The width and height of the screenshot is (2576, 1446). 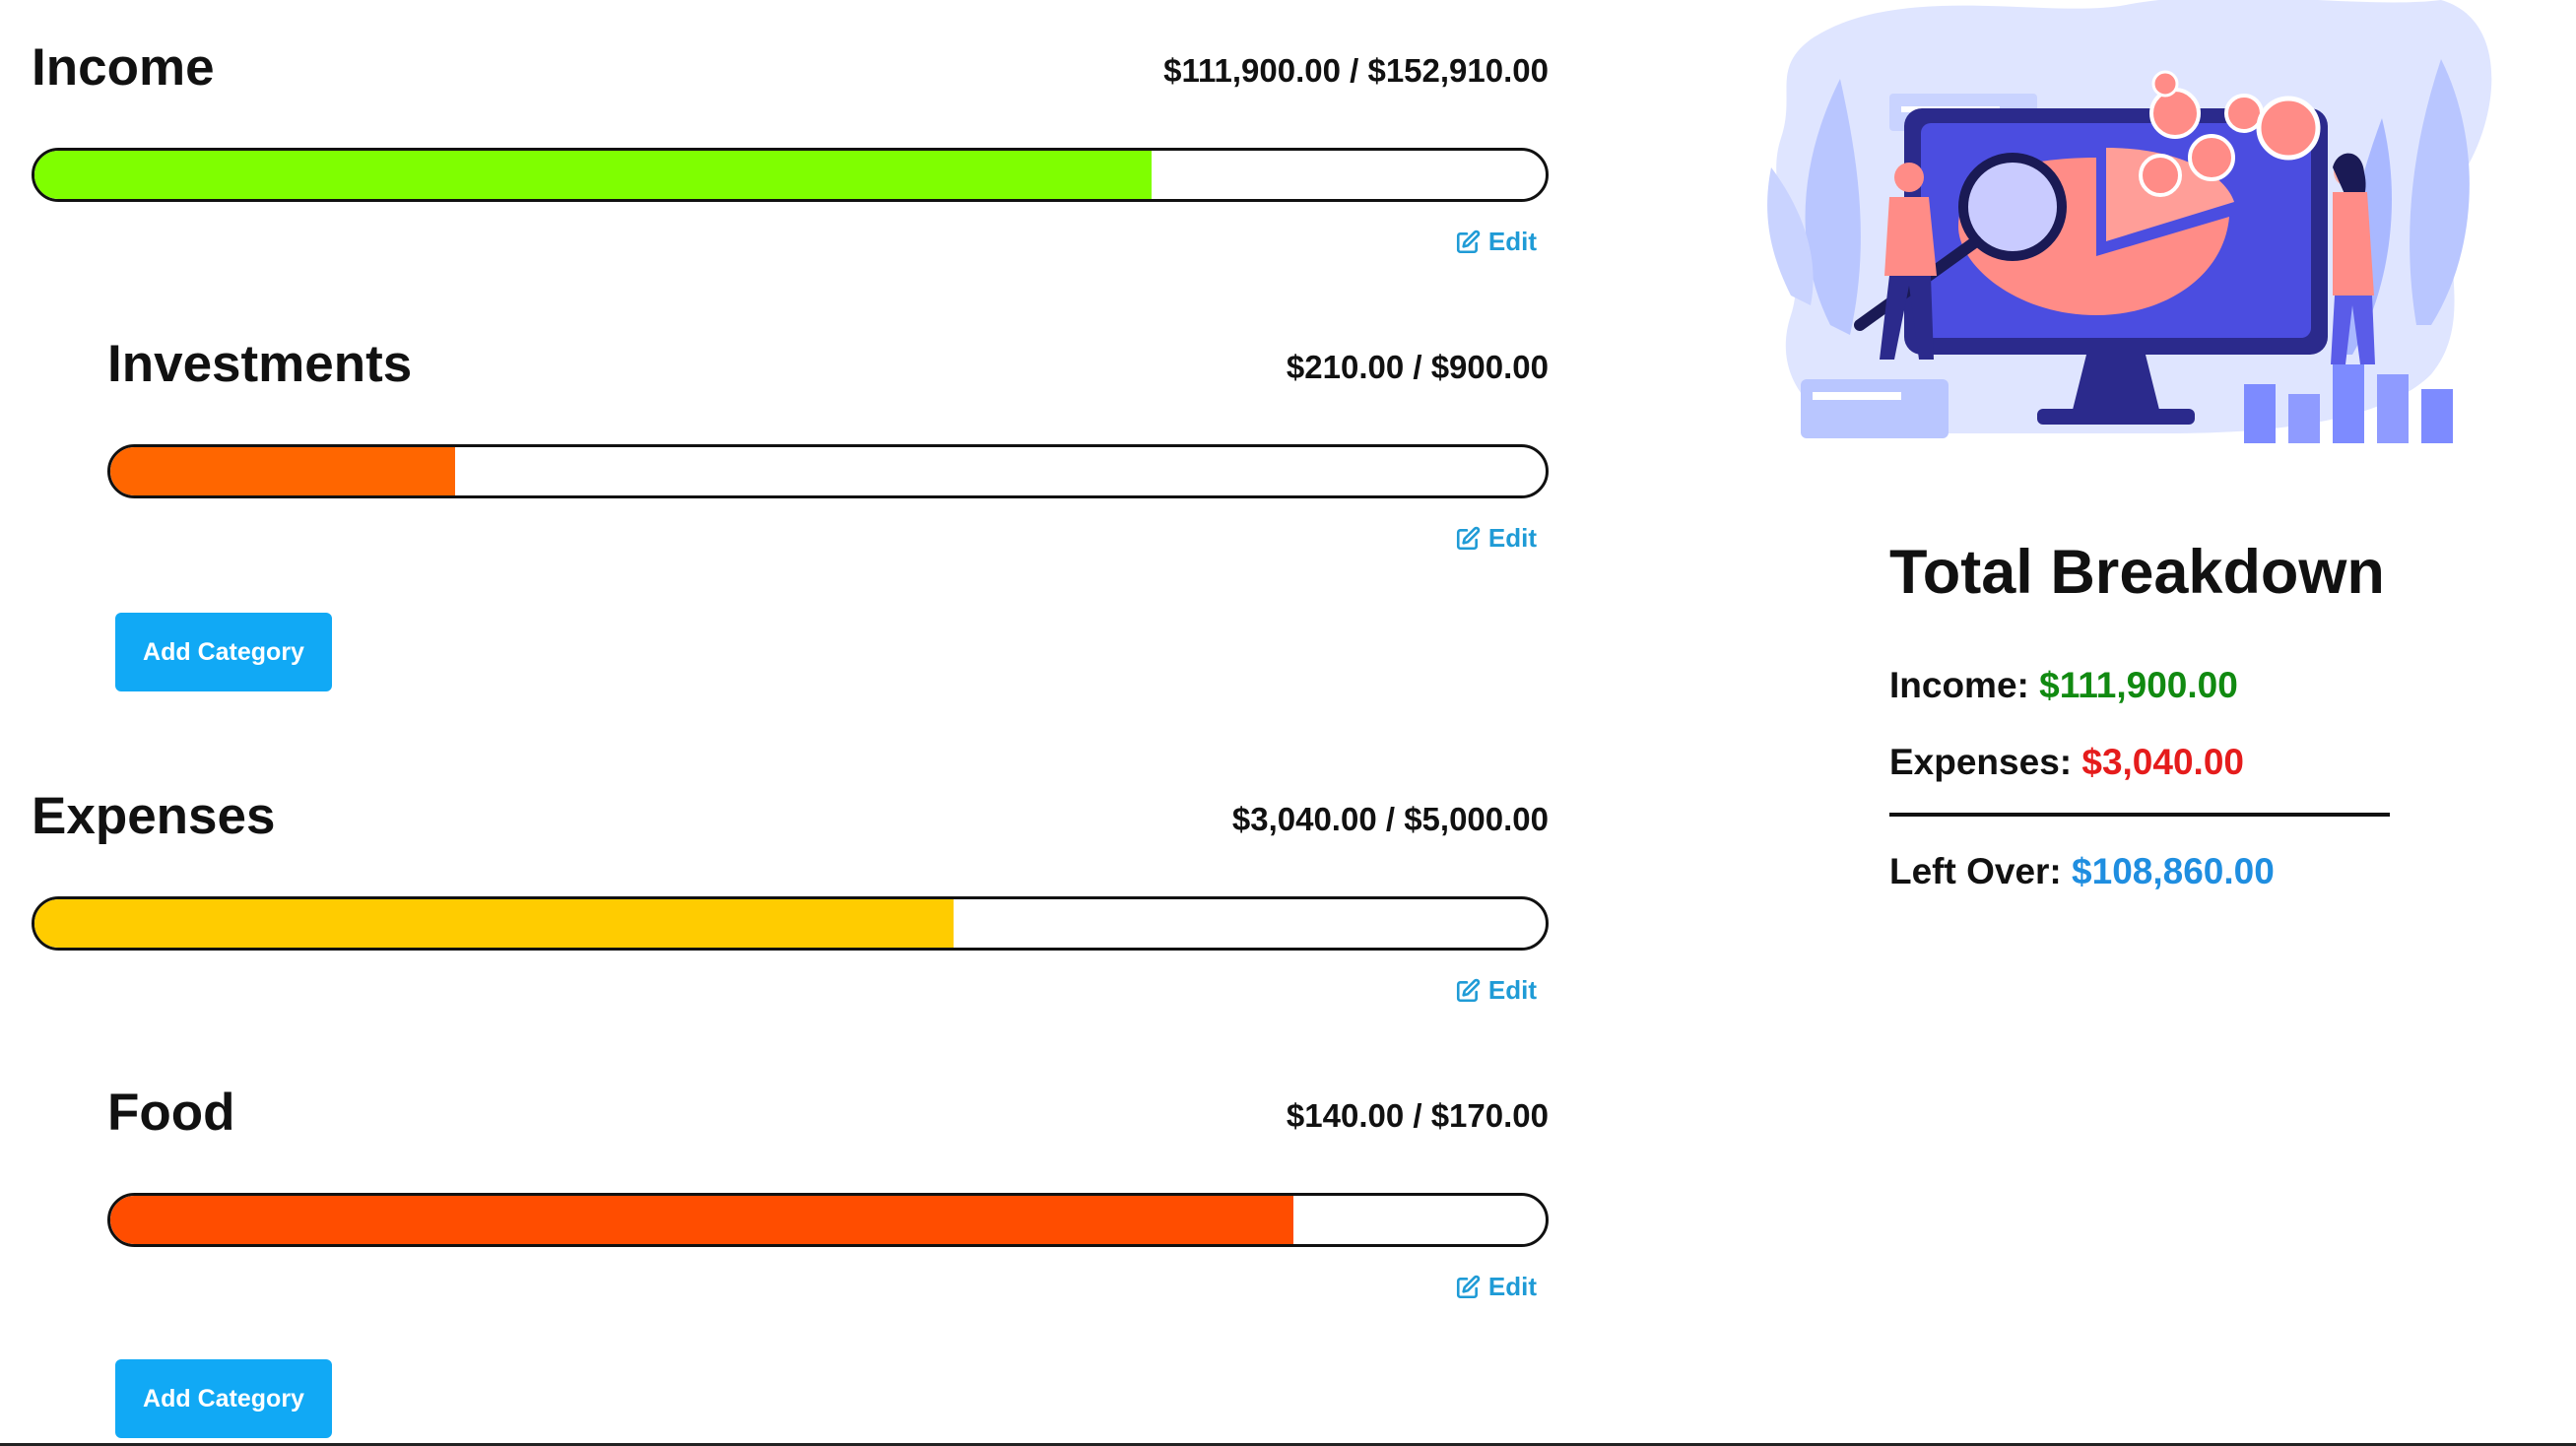 I want to click on budget-title: Income, so click(x=124, y=67).